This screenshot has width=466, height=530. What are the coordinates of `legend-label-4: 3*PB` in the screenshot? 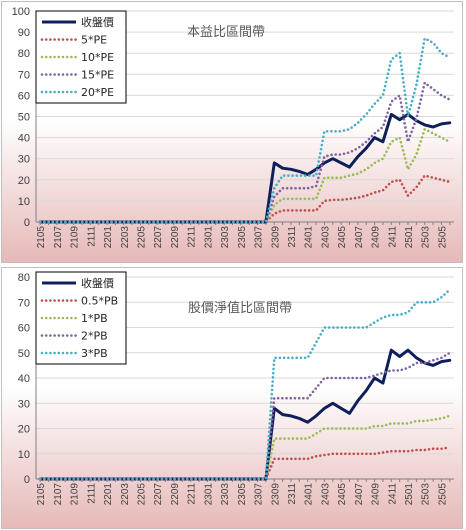 It's located at (94, 353).